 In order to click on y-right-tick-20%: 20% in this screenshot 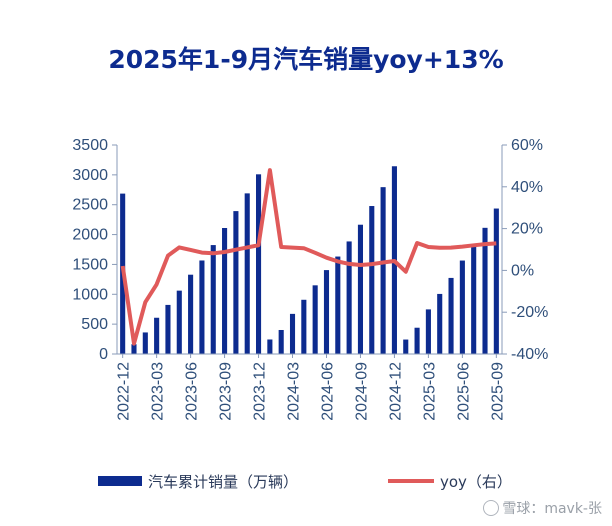, I will do `click(527, 229)`.